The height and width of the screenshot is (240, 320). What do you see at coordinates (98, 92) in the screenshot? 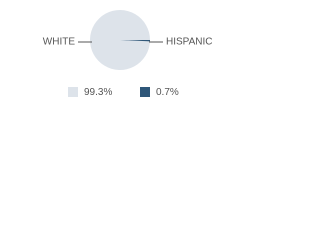
I see `legend-label: 99.3%` at bounding box center [98, 92].